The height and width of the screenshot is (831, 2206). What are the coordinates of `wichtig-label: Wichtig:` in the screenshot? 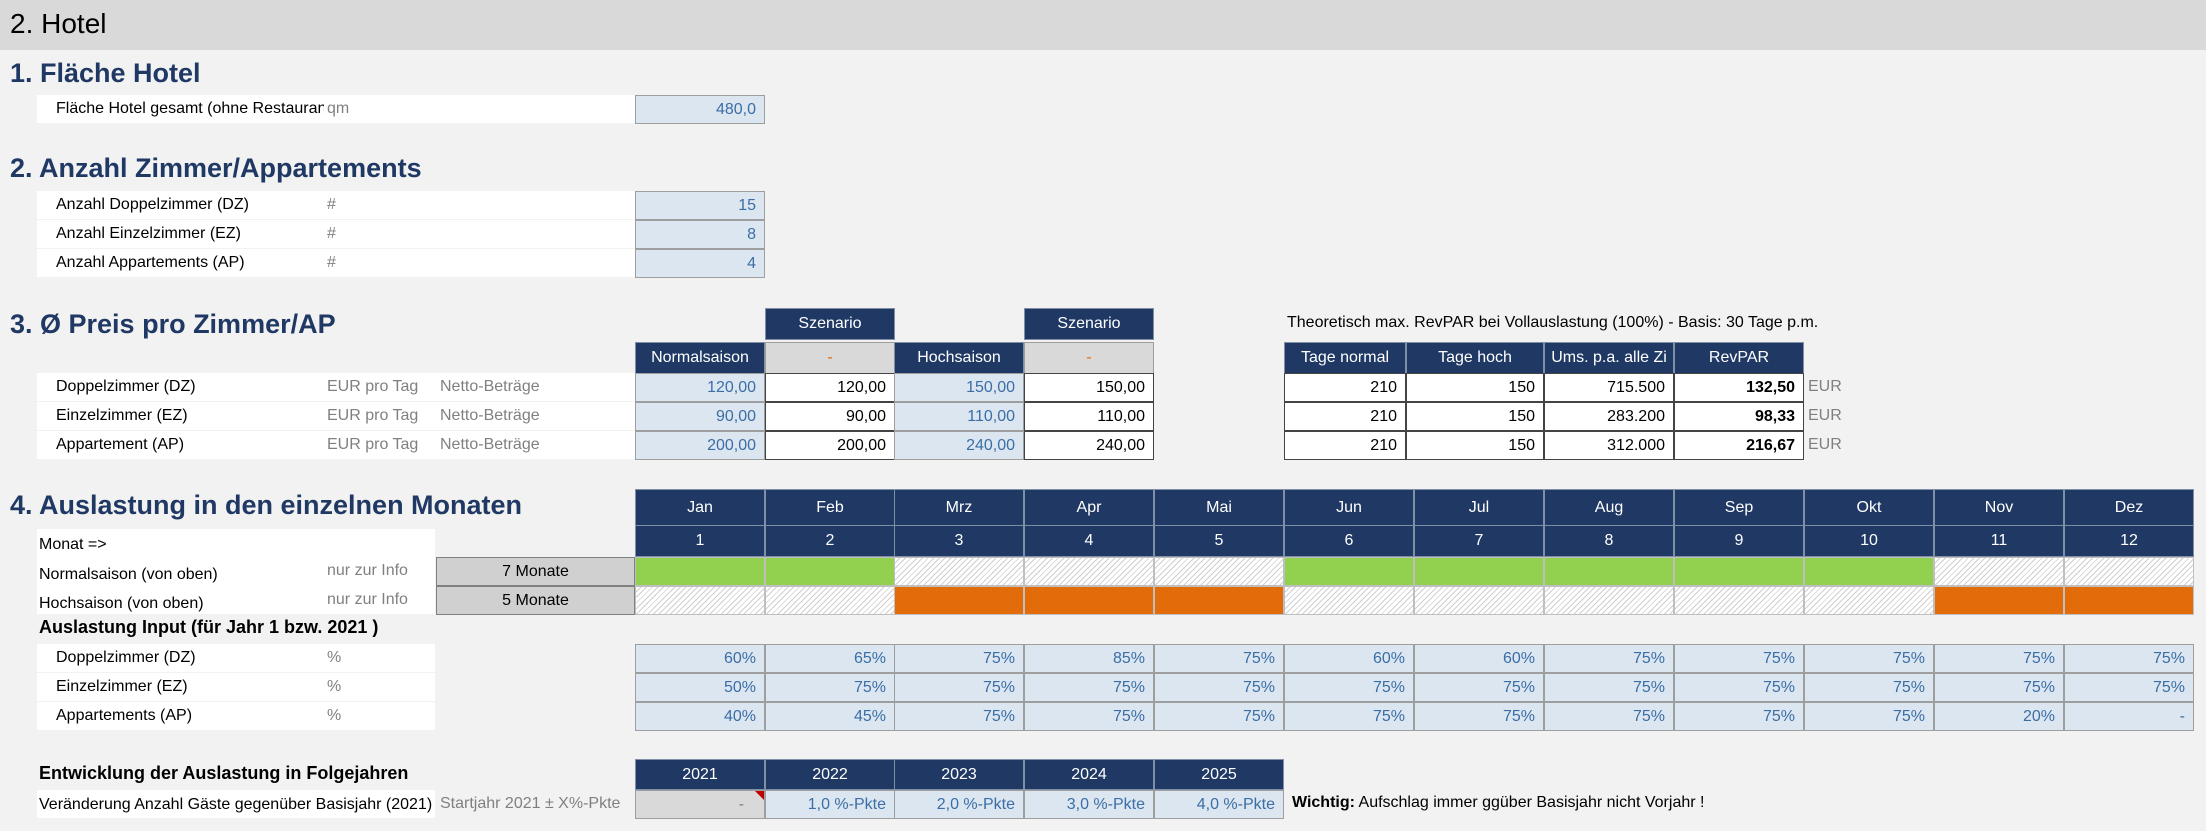 It's located at (1323, 802).